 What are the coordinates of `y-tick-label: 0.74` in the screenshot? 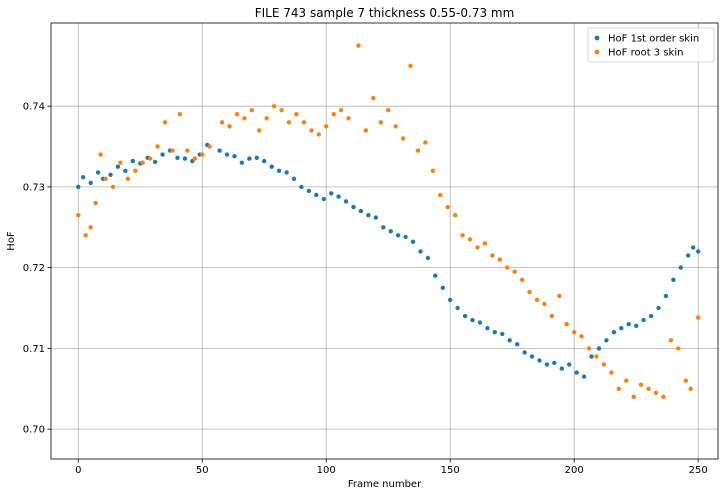 It's located at (34, 107).